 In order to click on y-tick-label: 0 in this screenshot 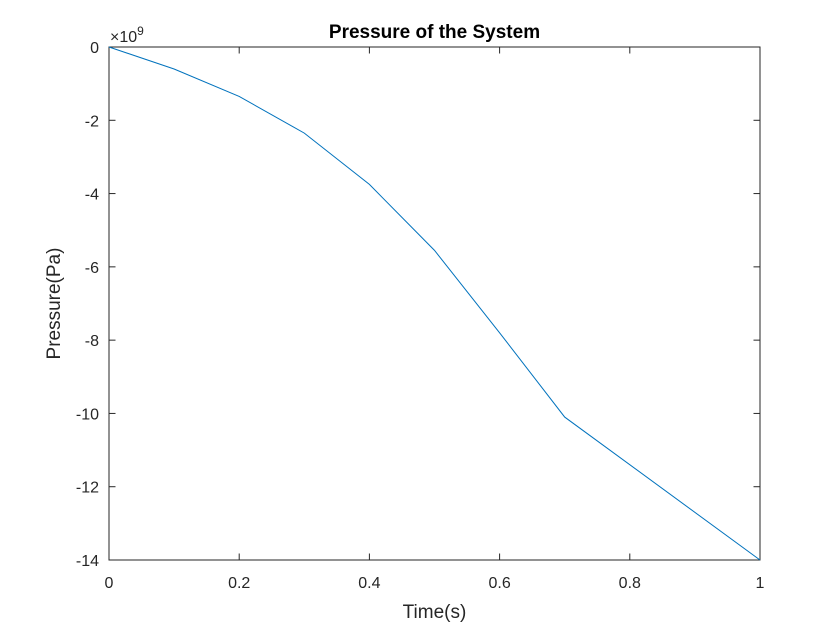, I will do `click(94, 48)`.